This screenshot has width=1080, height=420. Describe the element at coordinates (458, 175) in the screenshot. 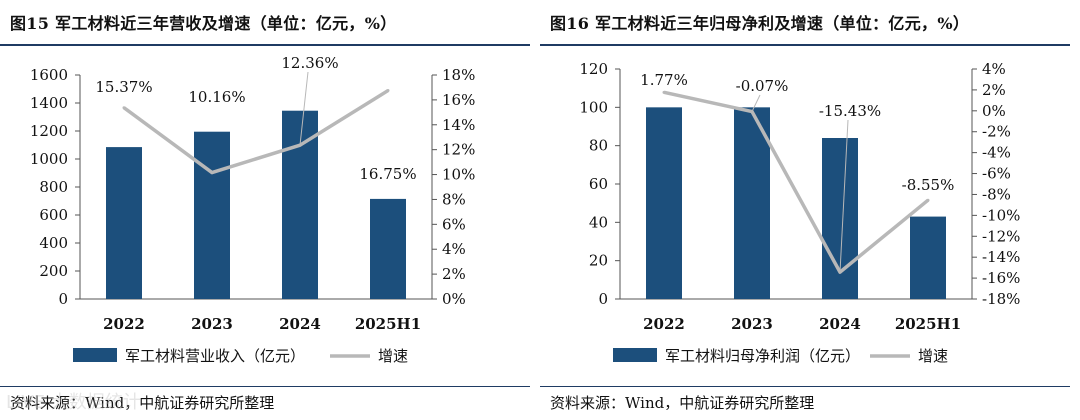

I see `right-tick-label: 10%` at that location.